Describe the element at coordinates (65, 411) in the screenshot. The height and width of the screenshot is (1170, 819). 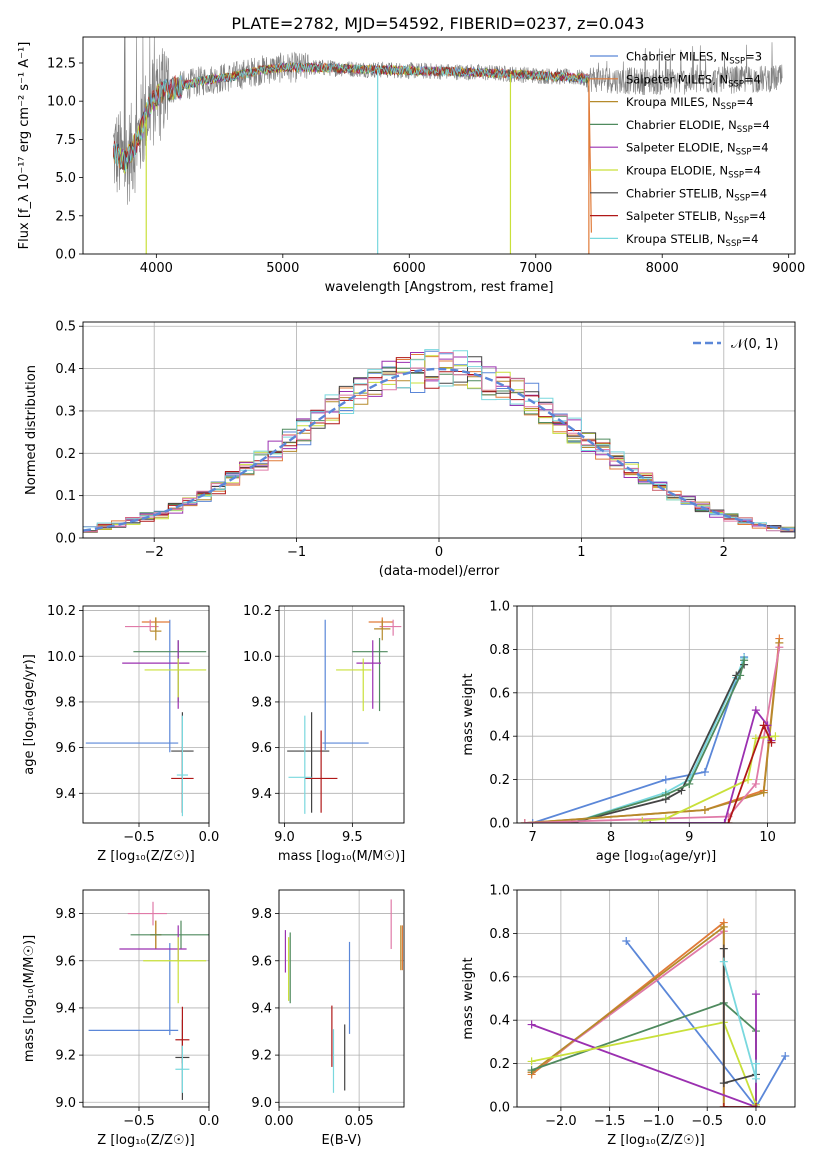
I see `y-tick-label: 0.3` at that location.